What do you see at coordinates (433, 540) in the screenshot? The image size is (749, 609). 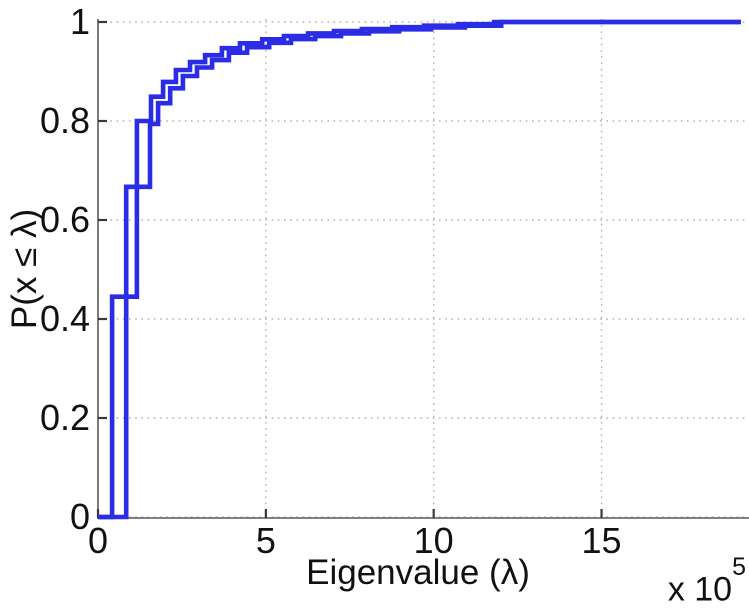 I see `x-tick-label-10: 10` at bounding box center [433, 540].